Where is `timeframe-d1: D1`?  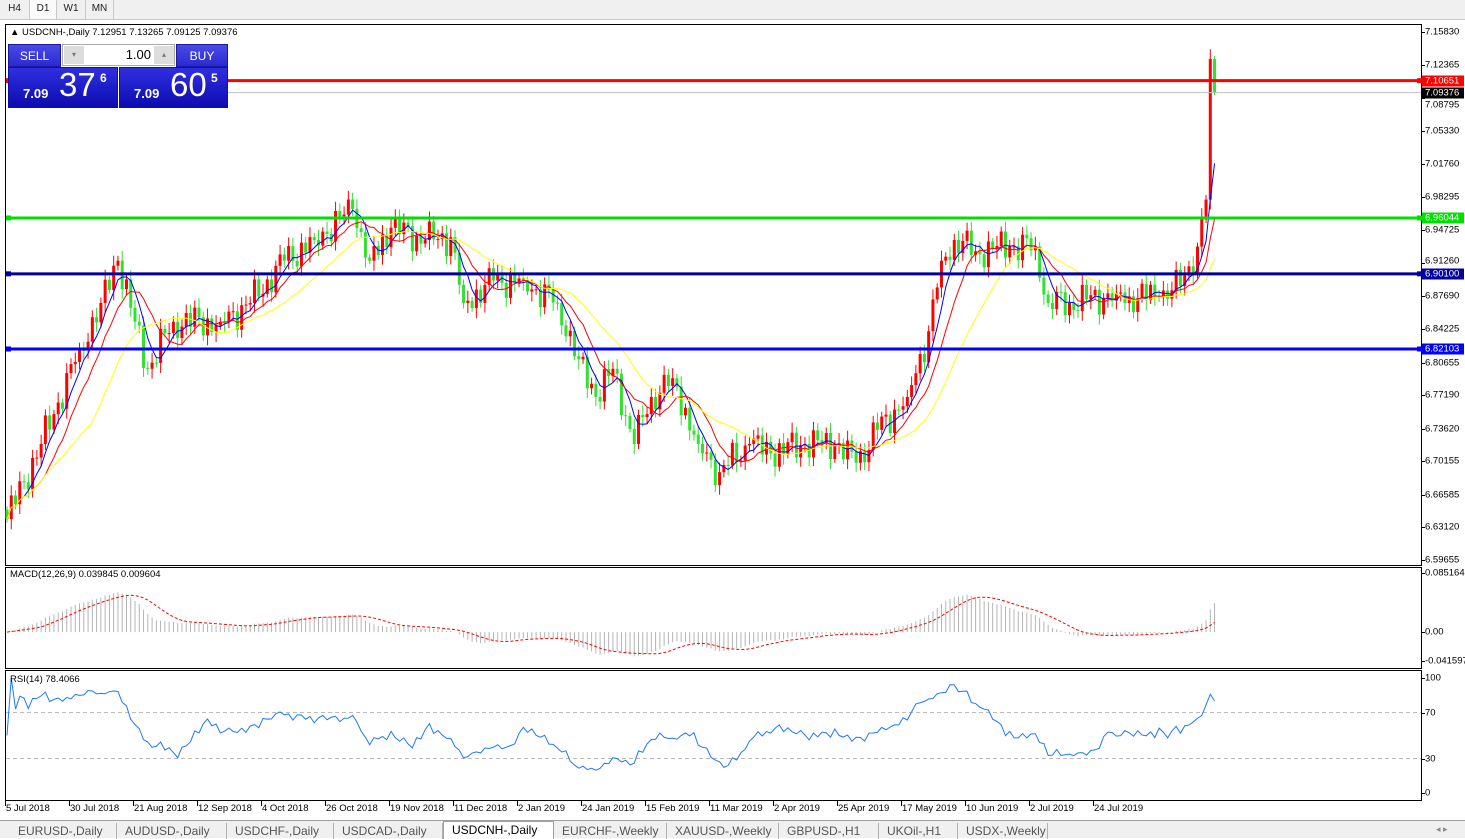
timeframe-d1: D1 is located at coordinates (43, 9).